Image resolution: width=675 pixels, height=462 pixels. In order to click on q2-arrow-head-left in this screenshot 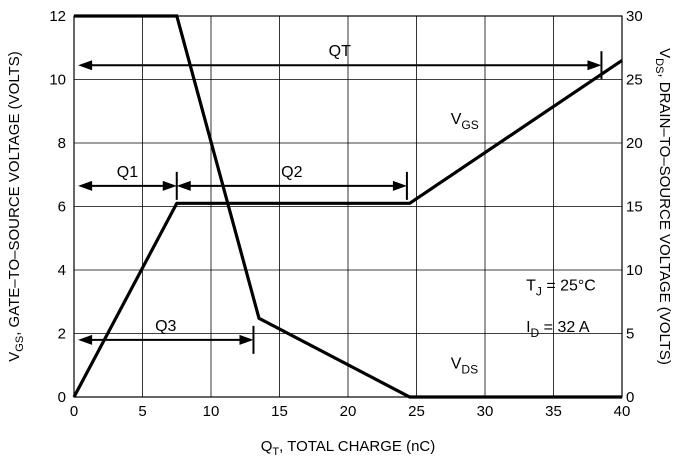, I will do `click(183, 185)`.